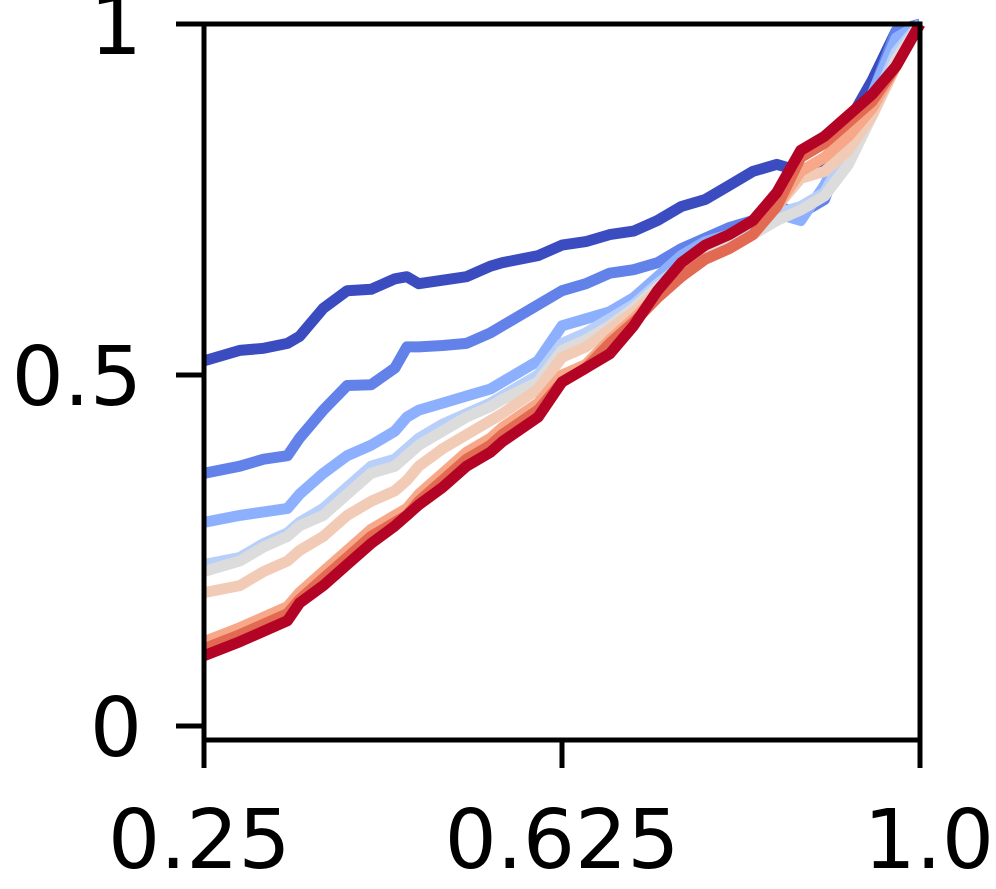 The image size is (996, 889). What do you see at coordinates (116, 728) in the screenshot?
I see `y-tick-label-0: 0` at bounding box center [116, 728].